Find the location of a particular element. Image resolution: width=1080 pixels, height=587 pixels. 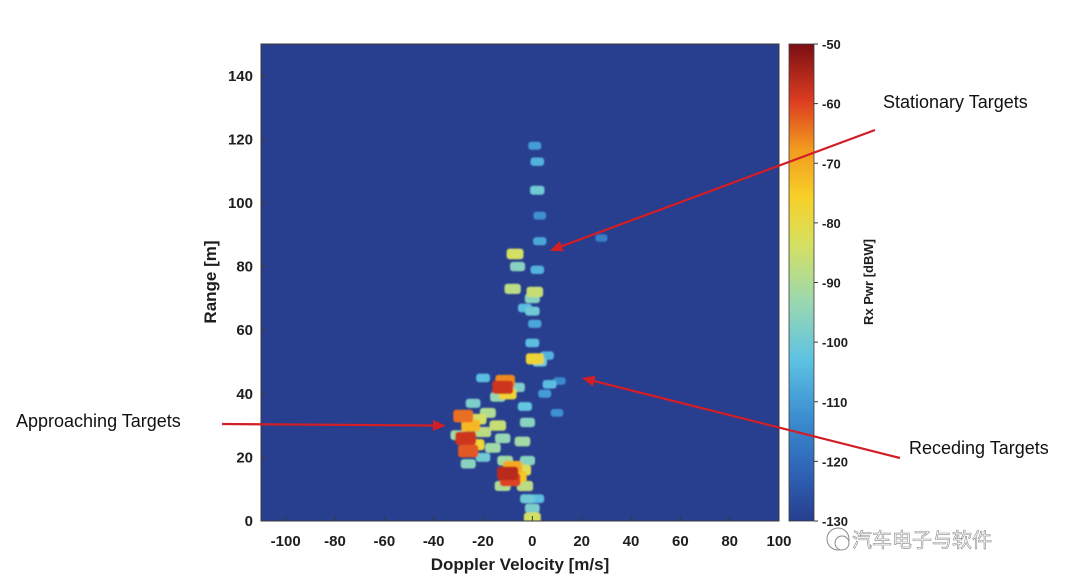

x-axis-ticks: -100 -80 -60 -40 -20 0 20 40 60 80 100 is located at coordinates (531, 533).